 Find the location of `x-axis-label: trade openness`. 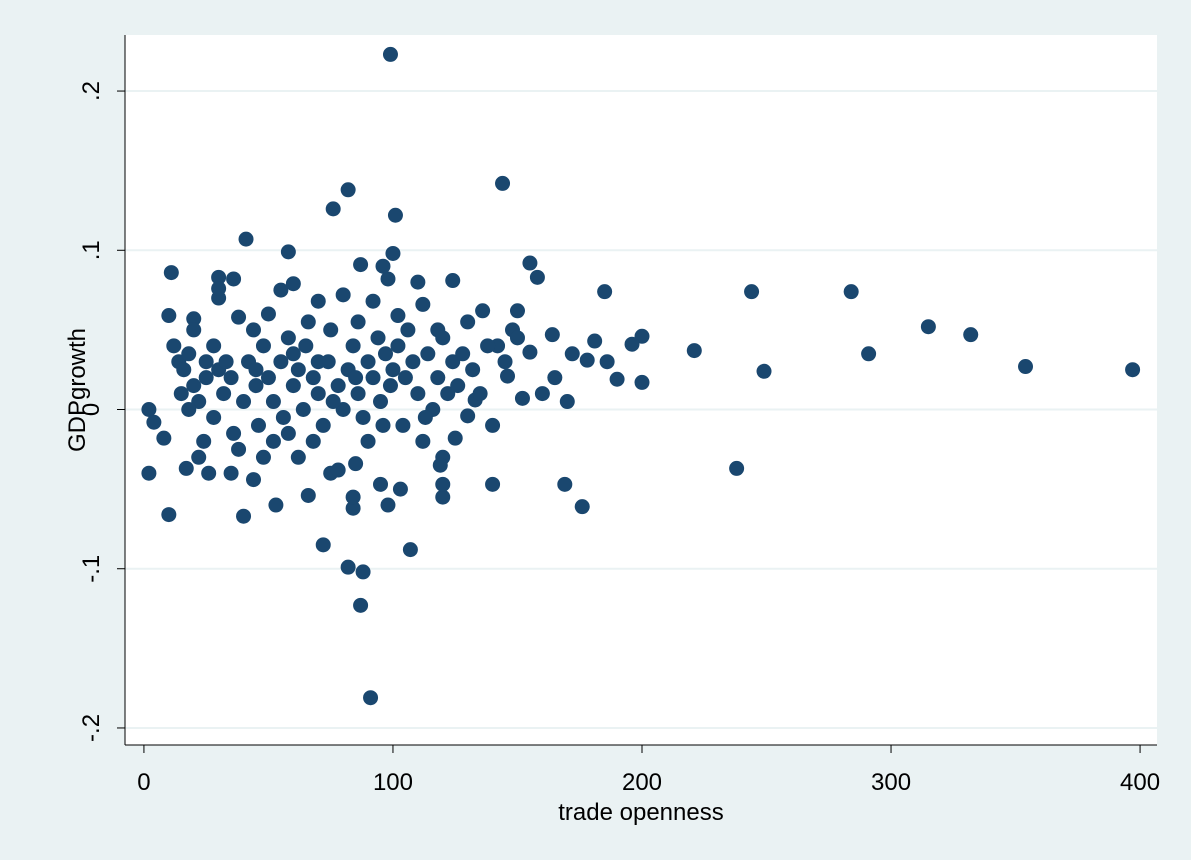

x-axis-label: trade openness is located at coordinates (640, 812).